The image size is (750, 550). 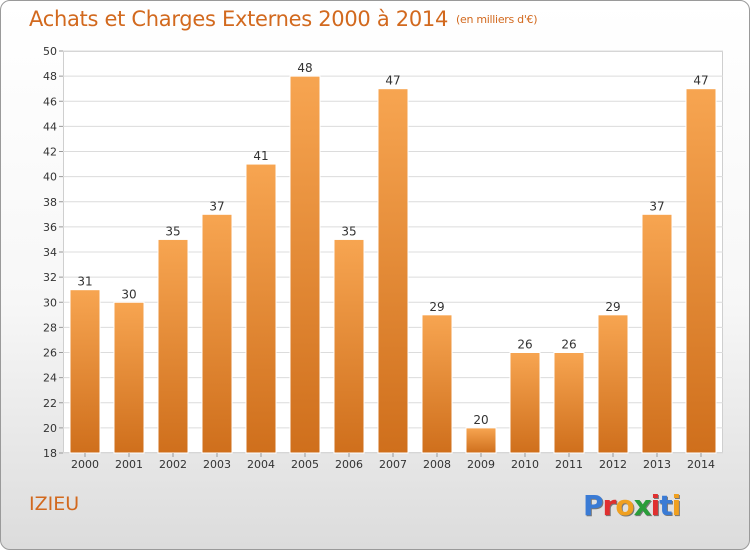 What do you see at coordinates (665, 505) in the screenshot?
I see `logo-letter: t` at bounding box center [665, 505].